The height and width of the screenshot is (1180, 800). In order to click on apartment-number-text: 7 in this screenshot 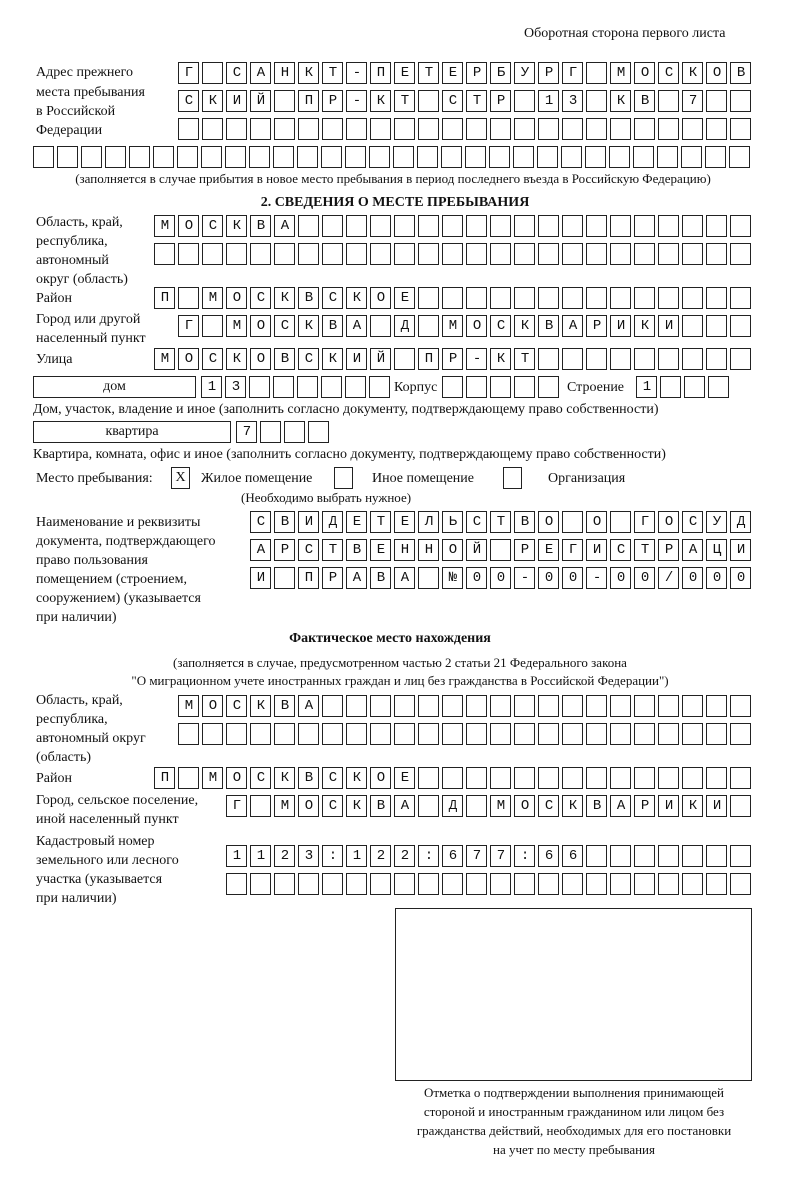, I will do `click(254, 432)`.